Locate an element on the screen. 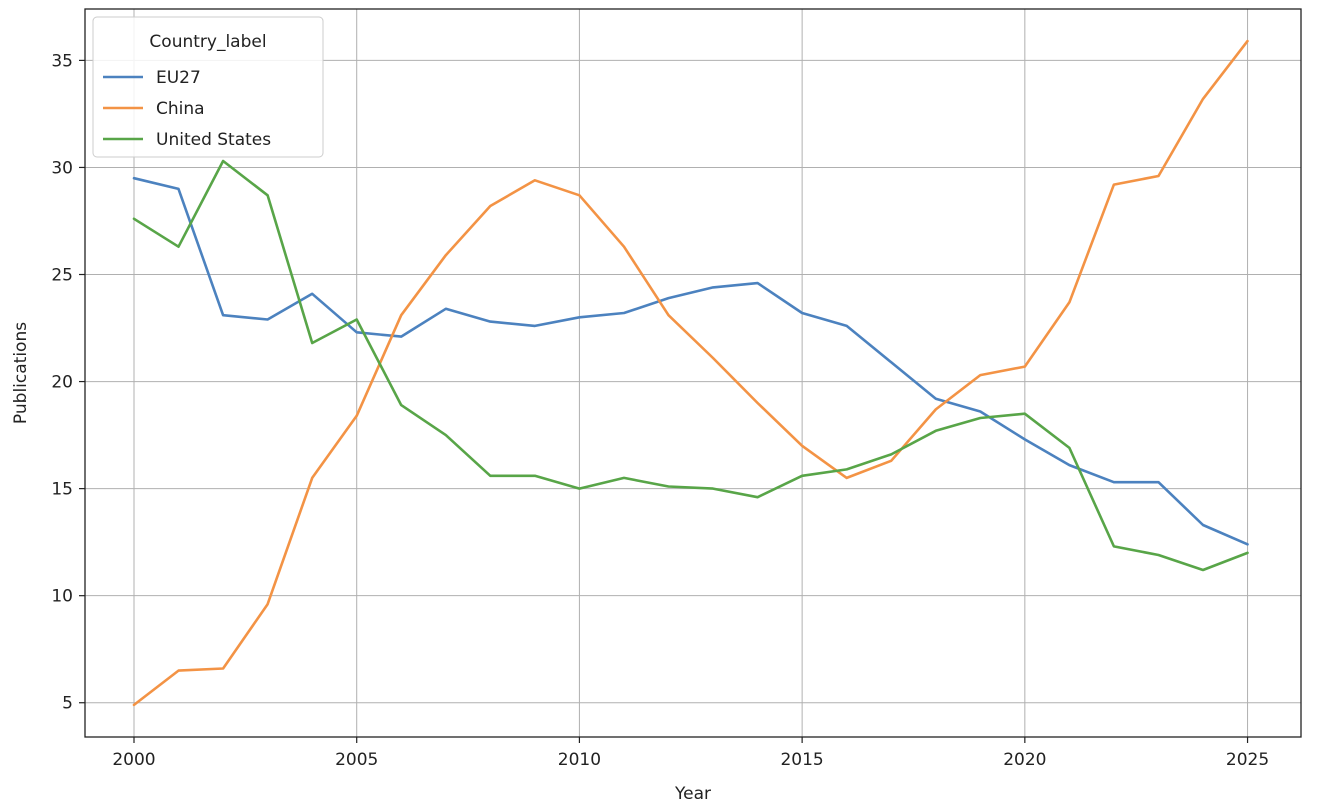  legend: Country_label EU27 China United States is located at coordinates (208, 87).